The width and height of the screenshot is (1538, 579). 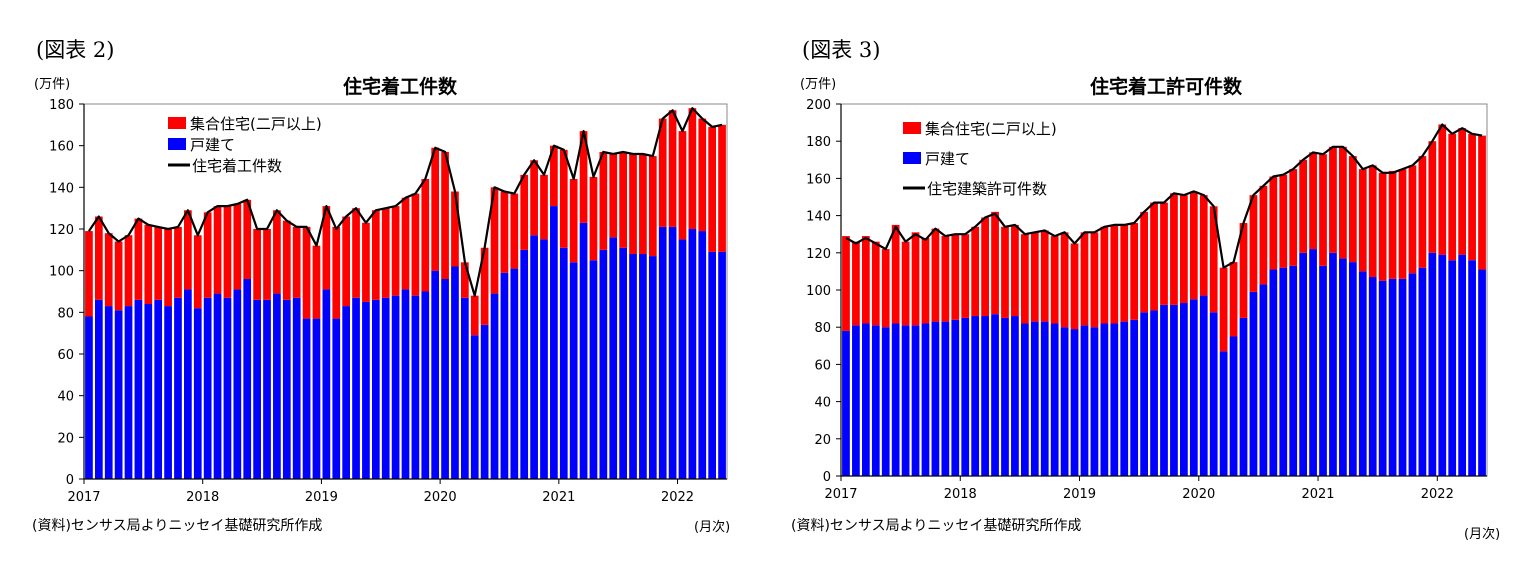 What do you see at coordinates (1164, 196) in the screenshot?
I see `total-line` at bounding box center [1164, 196].